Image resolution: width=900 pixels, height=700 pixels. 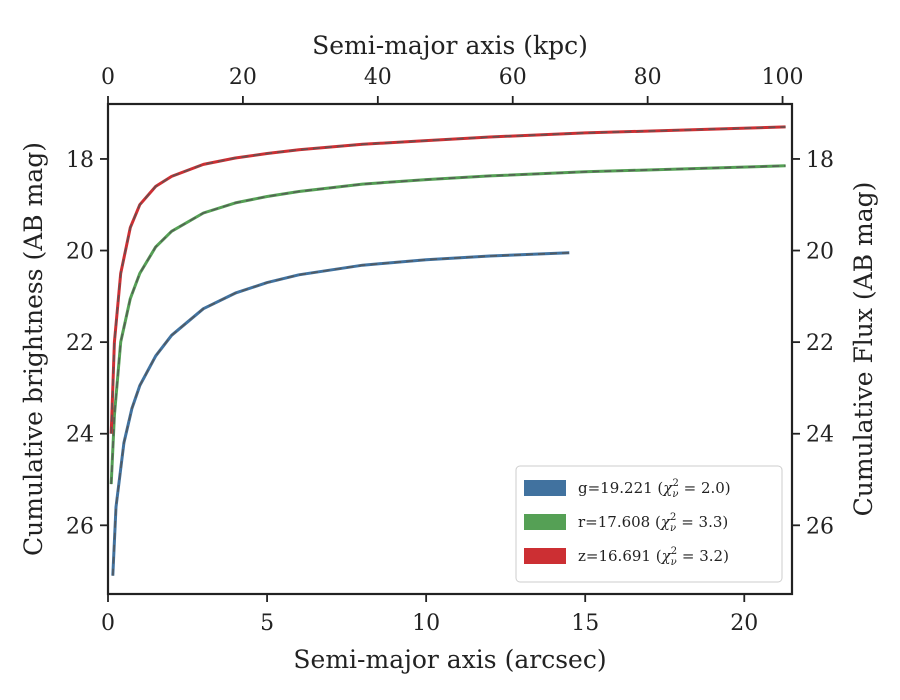 What do you see at coordinates (80, 160) in the screenshot?
I see `y-tick-label: 18` at bounding box center [80, 160].